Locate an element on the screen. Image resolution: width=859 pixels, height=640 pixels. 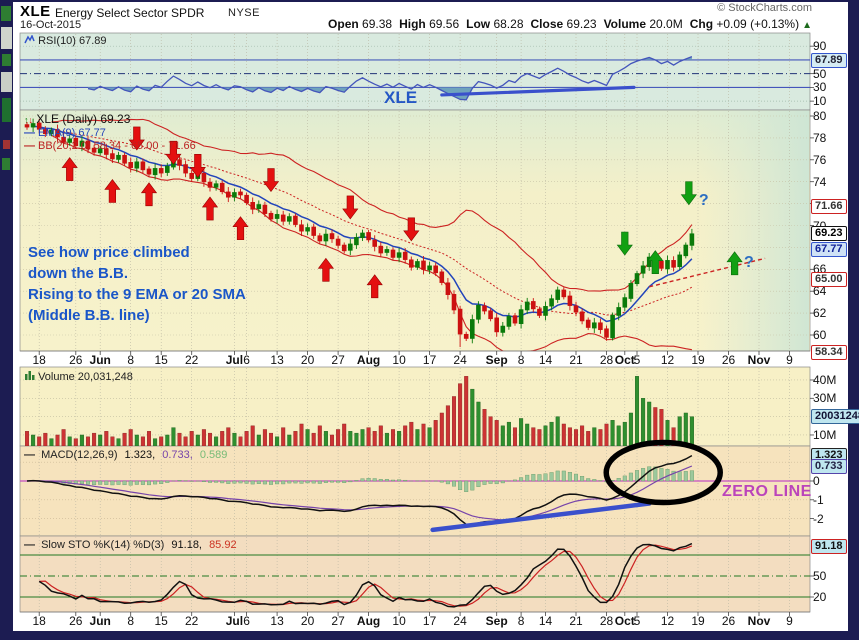
green-down-arrow is located at coordinates (688, 193).